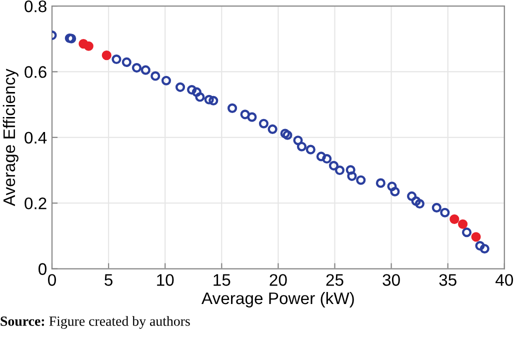 This screenshot has width=520, height=356. Describe the element at coordinates (52, 280) in the screenshot. I see `x-tick-label: 0` at that location.